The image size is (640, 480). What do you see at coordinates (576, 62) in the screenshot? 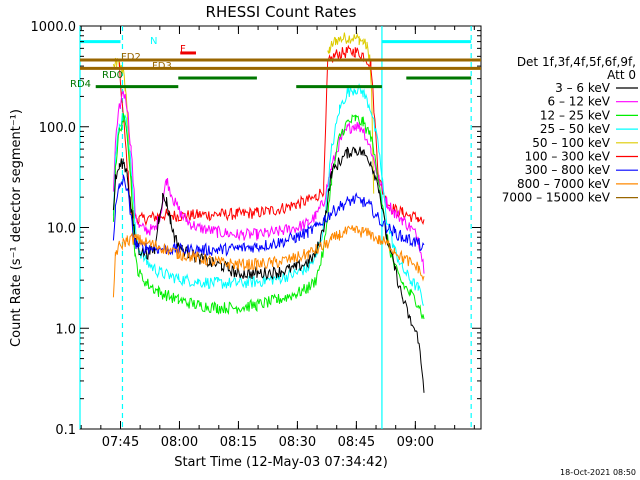
I see `legend-header-line: Det 1f,3f,4f,5f,6f,9f,` at bounding box center [576, 62].